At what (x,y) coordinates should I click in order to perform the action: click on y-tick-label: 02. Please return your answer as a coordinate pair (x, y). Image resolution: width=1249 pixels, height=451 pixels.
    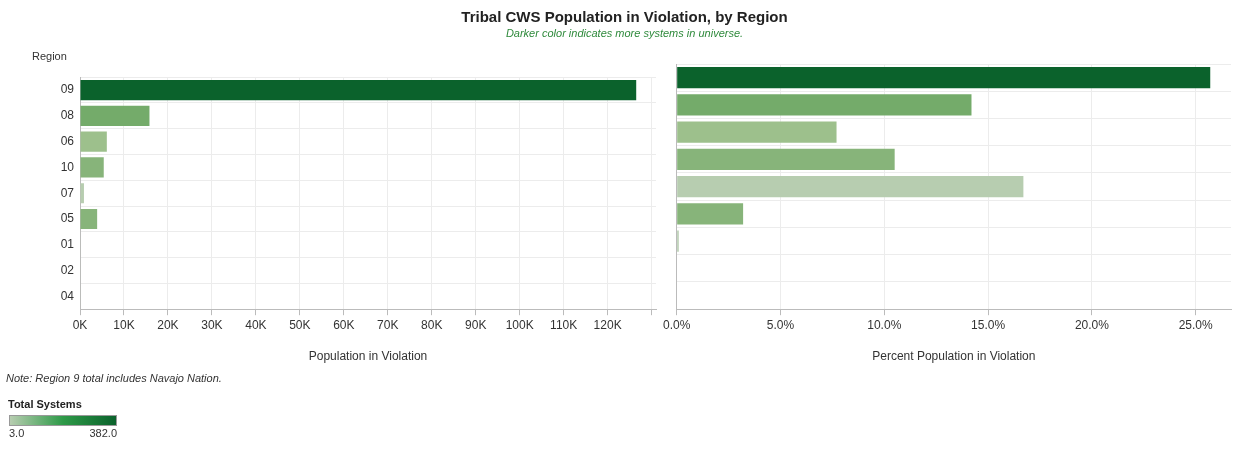
    Looking at the image, I should click on (67, 269).